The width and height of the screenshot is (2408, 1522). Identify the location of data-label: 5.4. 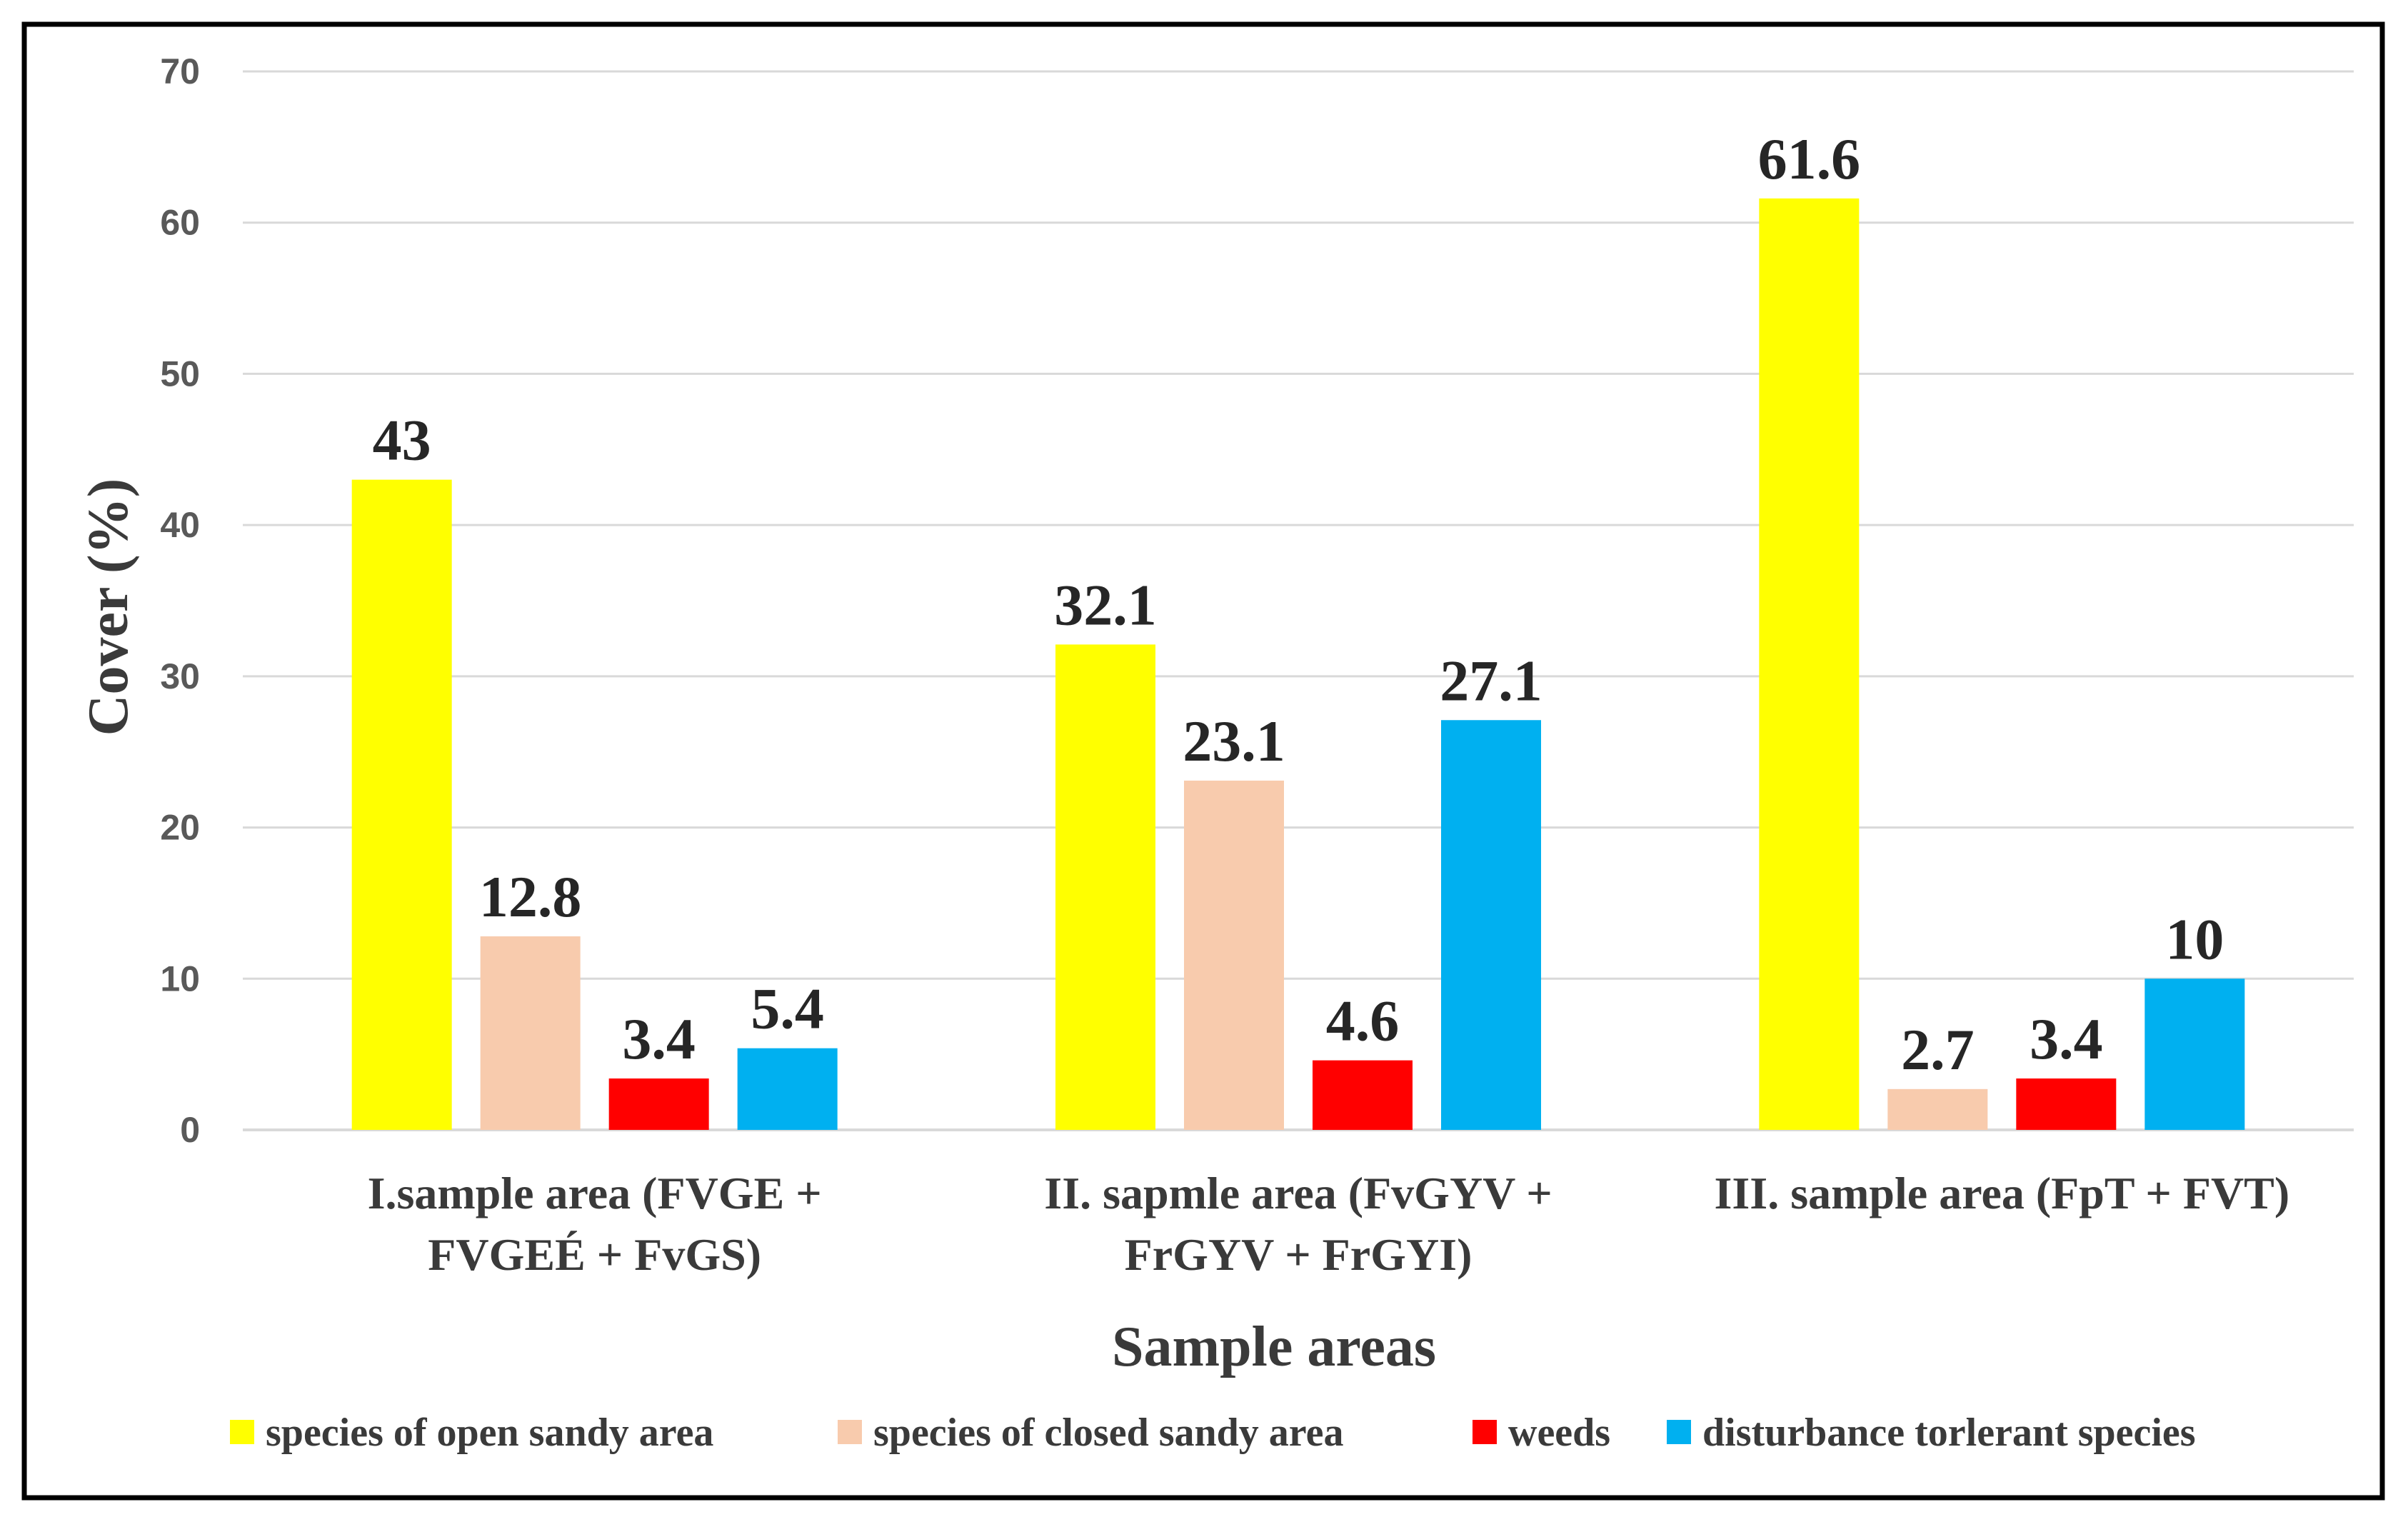
(788, 1009).